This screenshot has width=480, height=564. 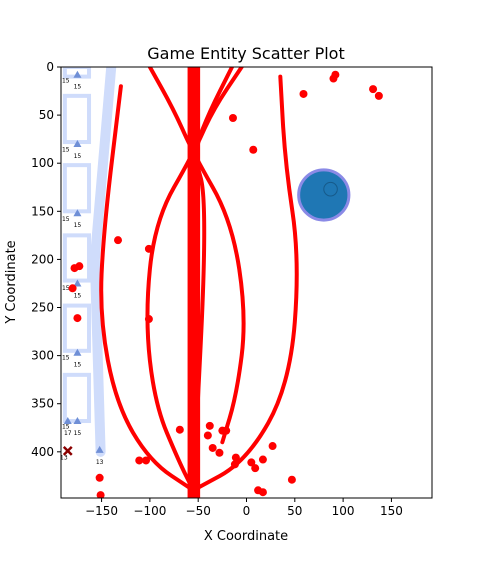 I want to click on small-circle, so click(x=330, y=189).